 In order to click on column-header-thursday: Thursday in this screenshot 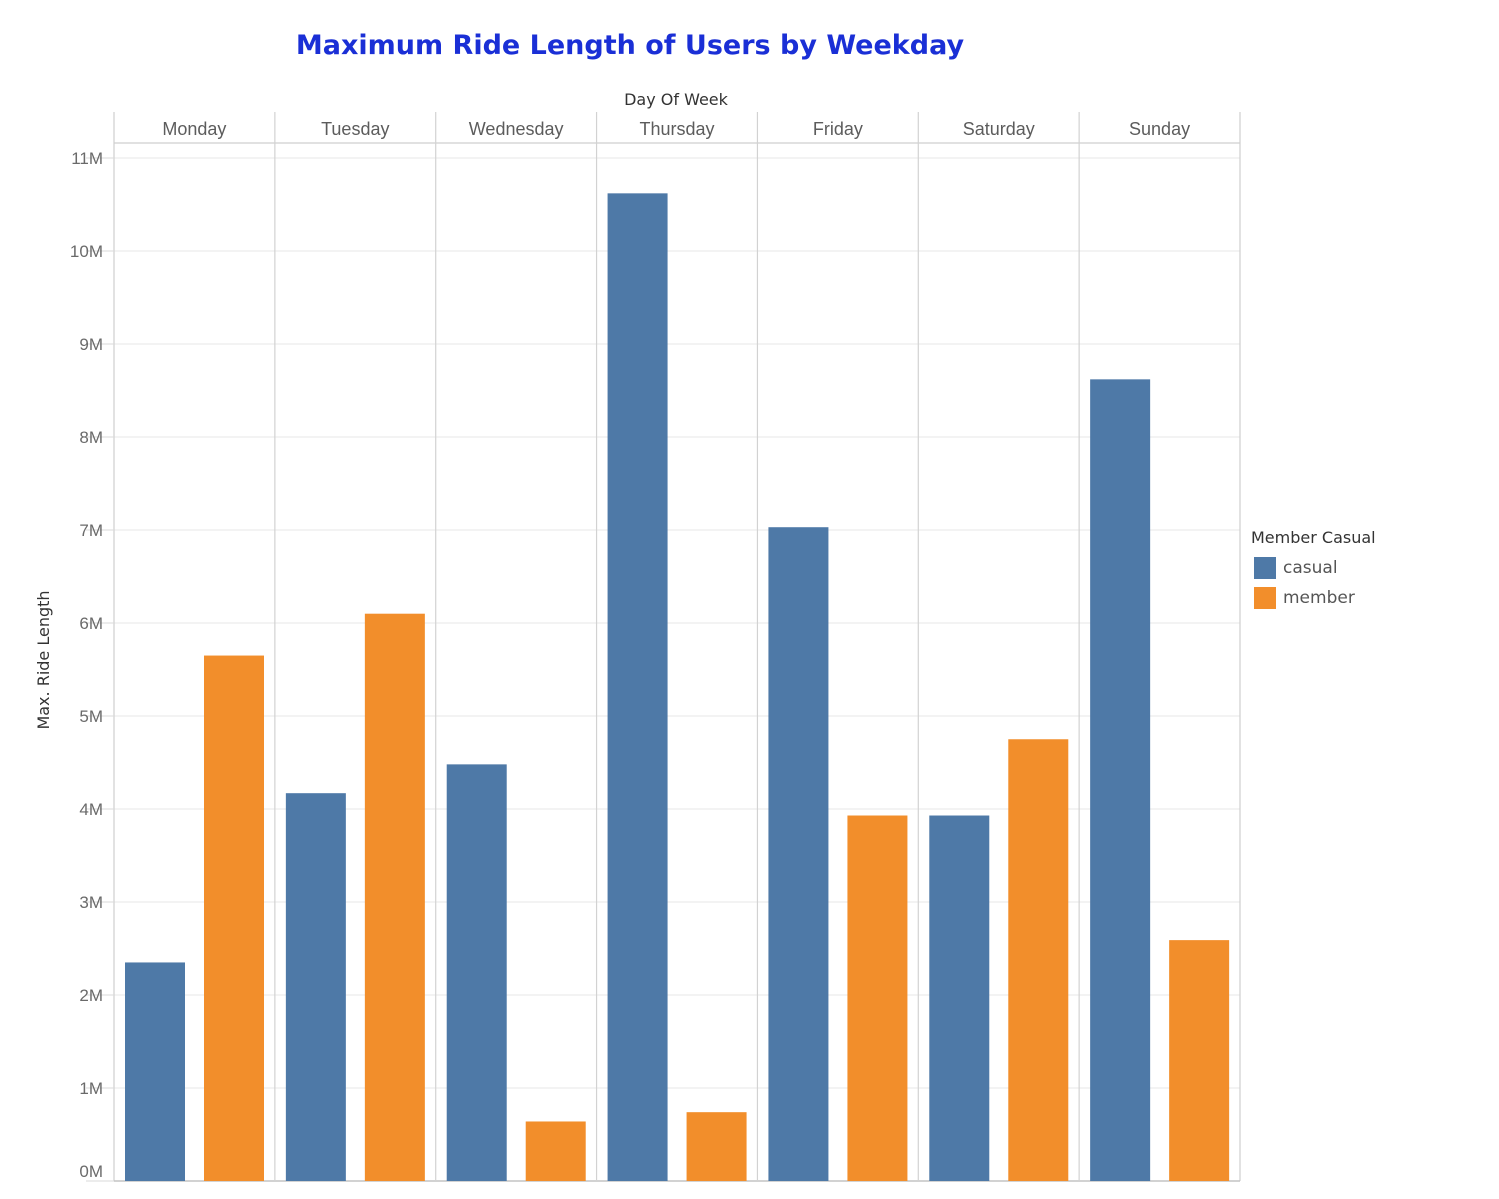, I will do `click(676, 129)`.